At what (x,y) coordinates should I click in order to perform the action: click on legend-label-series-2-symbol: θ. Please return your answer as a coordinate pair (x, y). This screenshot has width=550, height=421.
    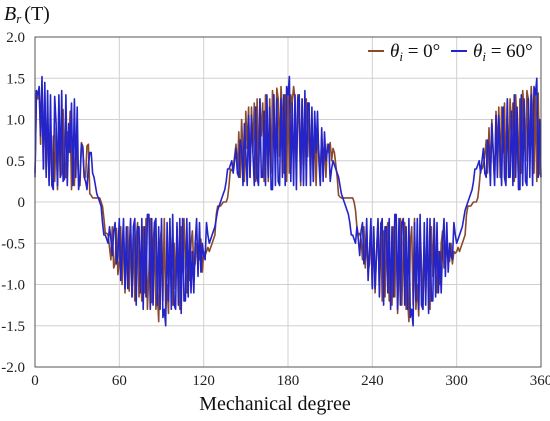
    Looking at the image, I should click on (477, 51).